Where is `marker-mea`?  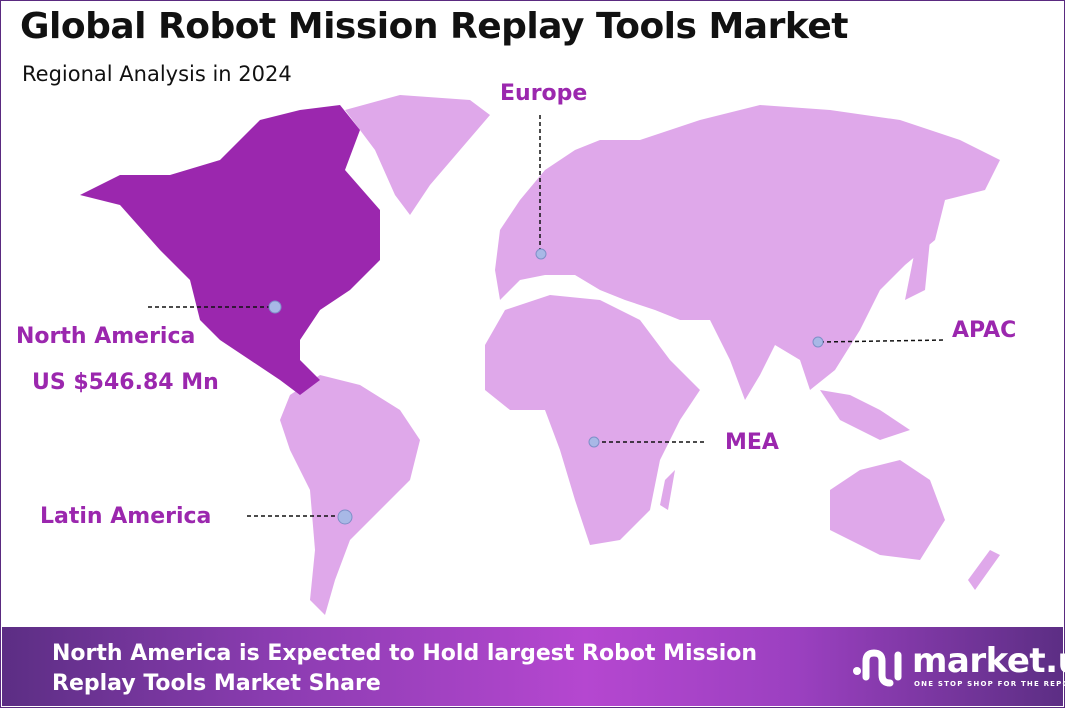 marker-mea is located at coordinates (594, 442).